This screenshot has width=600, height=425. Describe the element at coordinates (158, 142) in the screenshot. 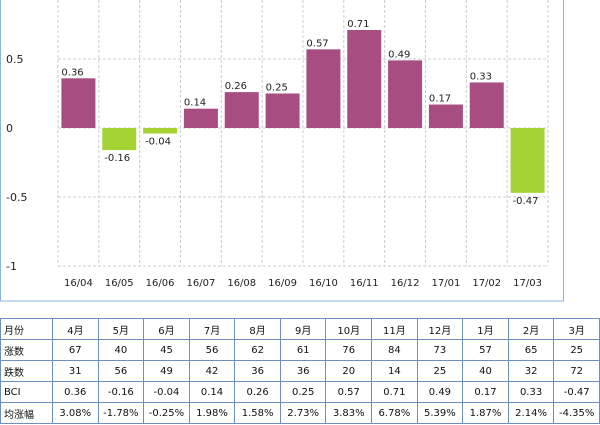

I see `data-label: -0.04` at that location.